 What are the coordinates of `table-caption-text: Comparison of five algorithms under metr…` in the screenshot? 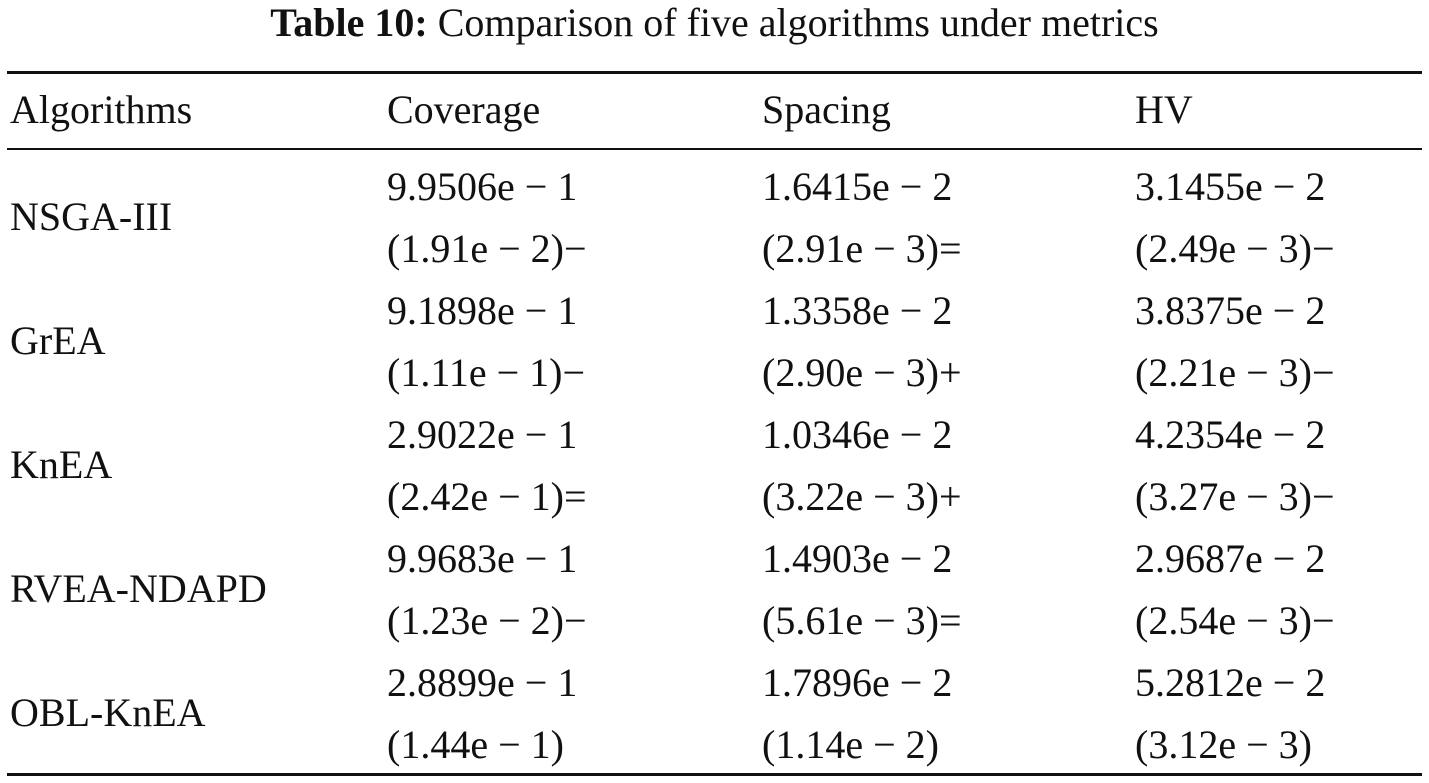 It's located at (798, 22).